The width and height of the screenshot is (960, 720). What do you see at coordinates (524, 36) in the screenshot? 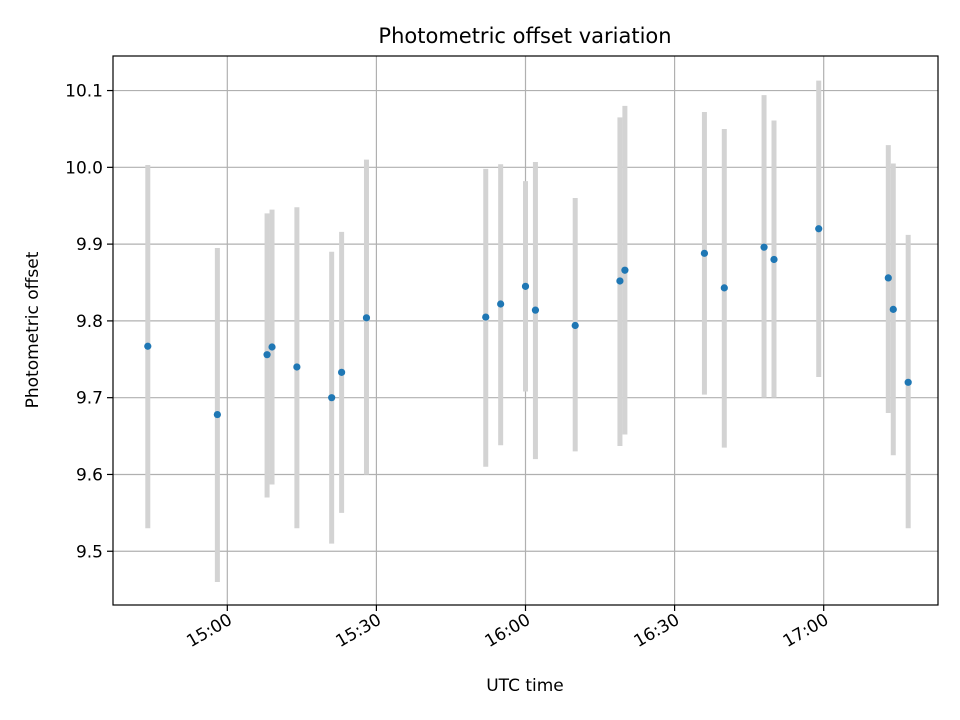
I see `chart-title: Photometric offset variation` at bounding box center [524, 36].